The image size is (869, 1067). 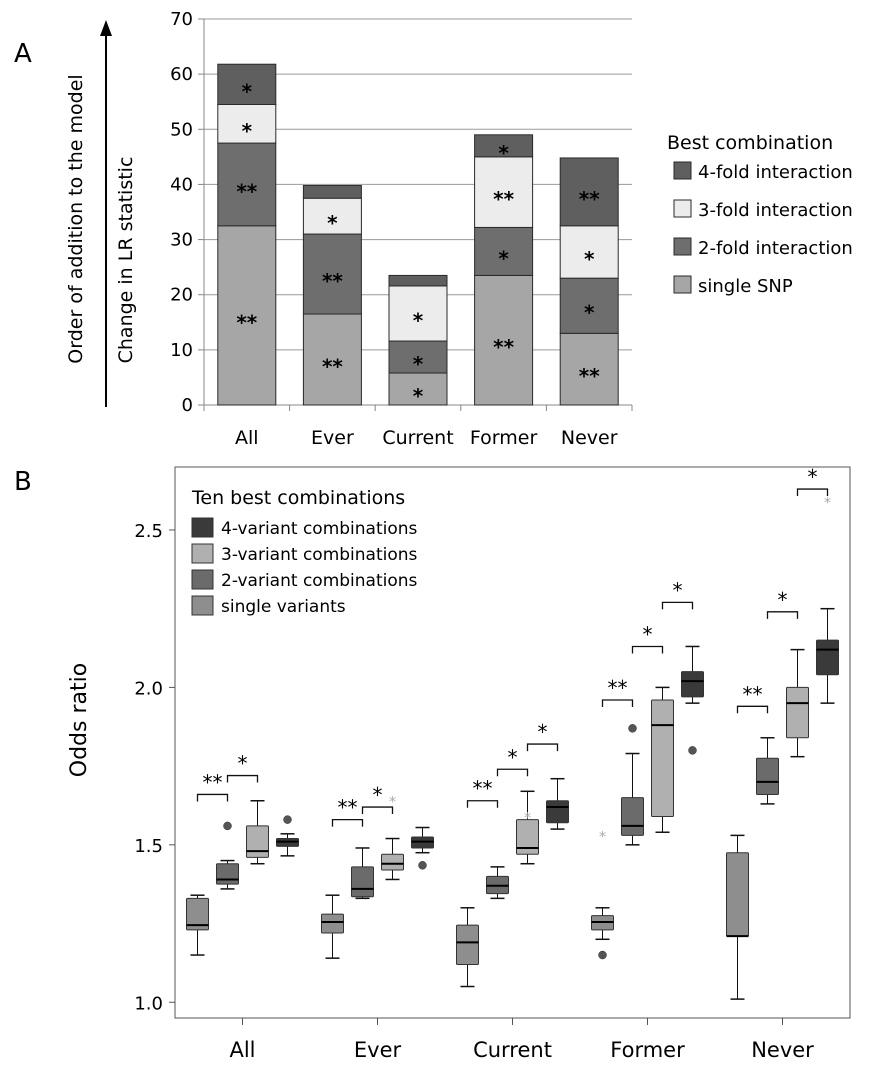 What do you see at coordinates (181, 240) in the screenshot?
I see `panel-a-ytick-label: 30` at bounding box center [181, 240].